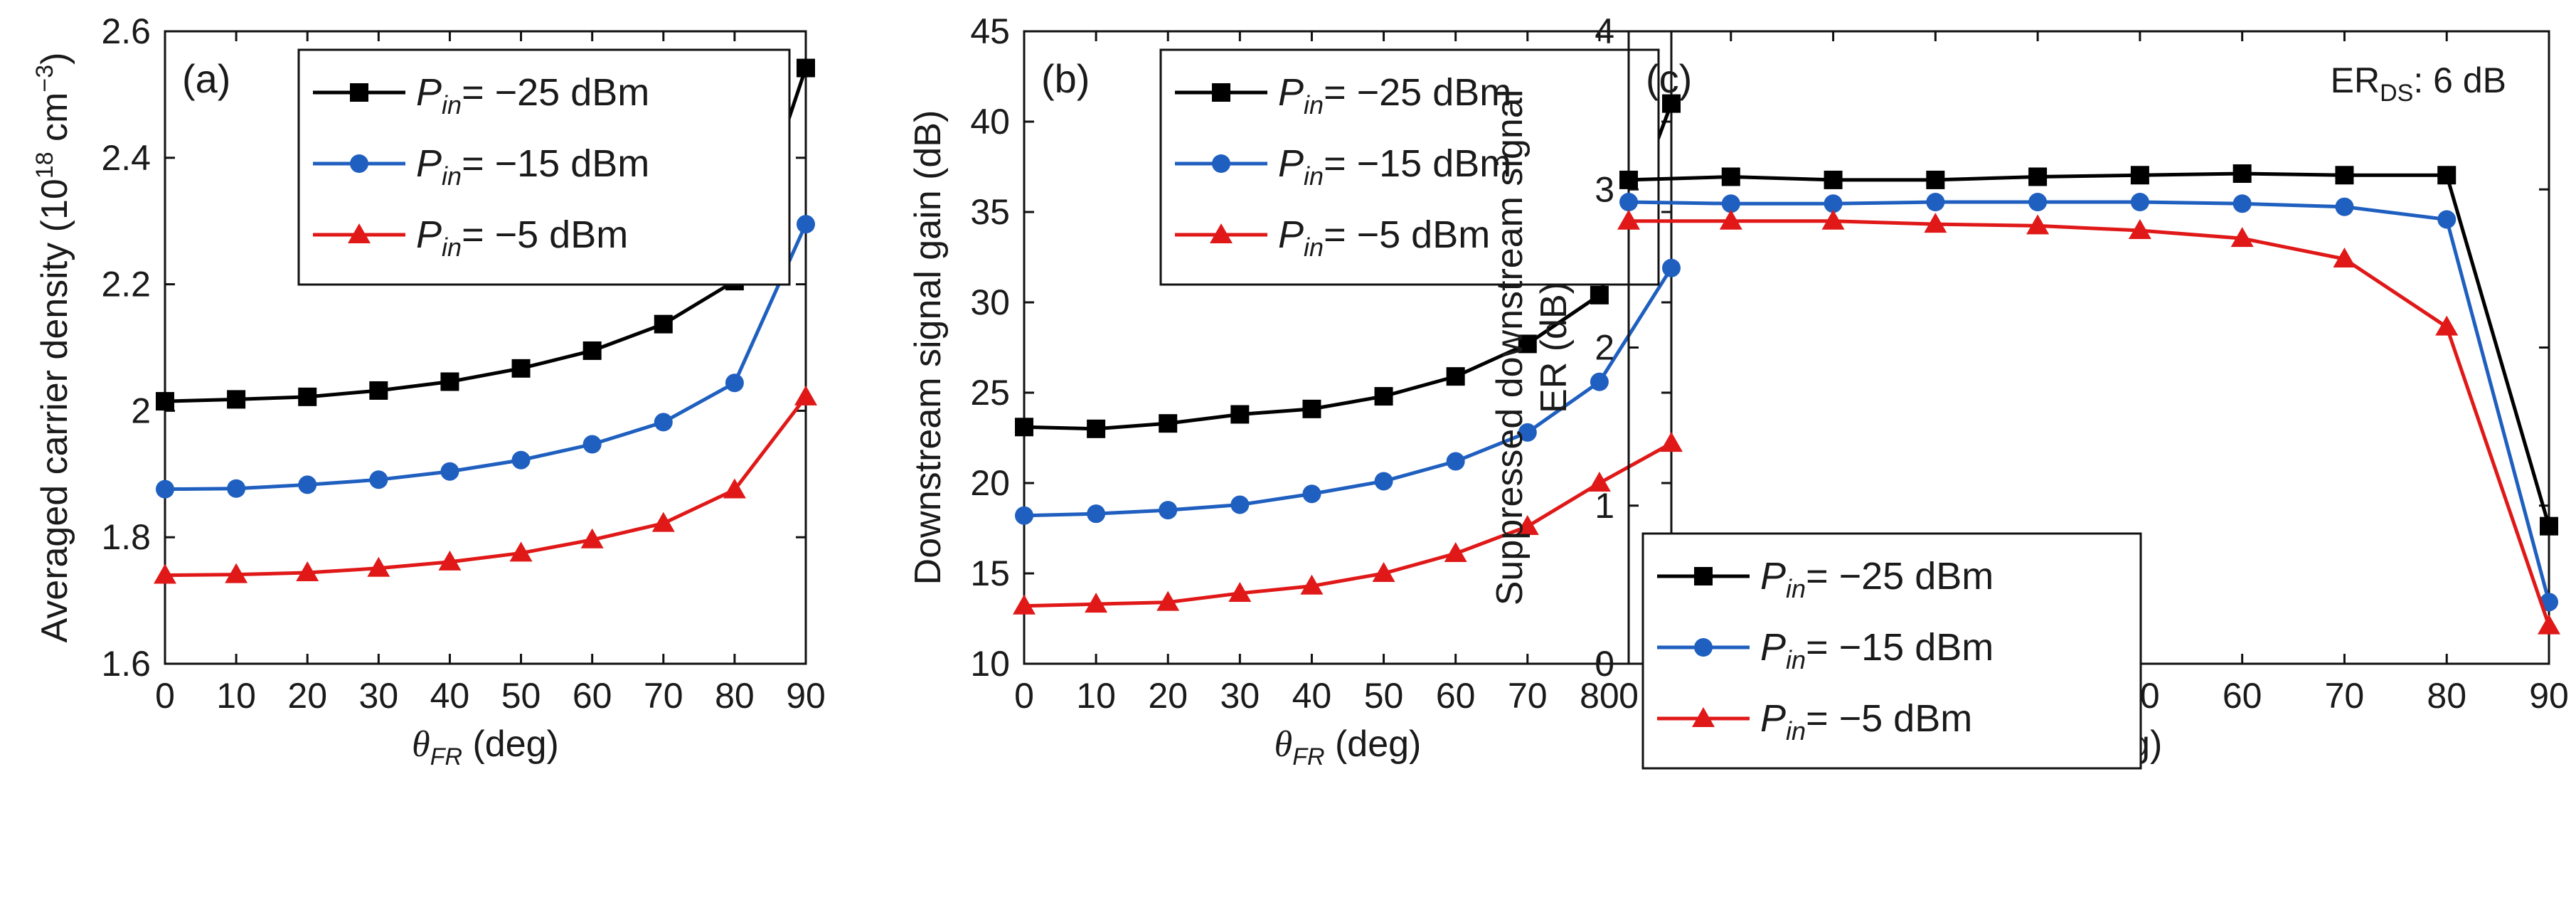 Image resolution: width=2576 pixels, height=917 pixels. Describe the element at coordinates (990, 664) in the screenshot. I see `y-tick-label: 10` at that location.